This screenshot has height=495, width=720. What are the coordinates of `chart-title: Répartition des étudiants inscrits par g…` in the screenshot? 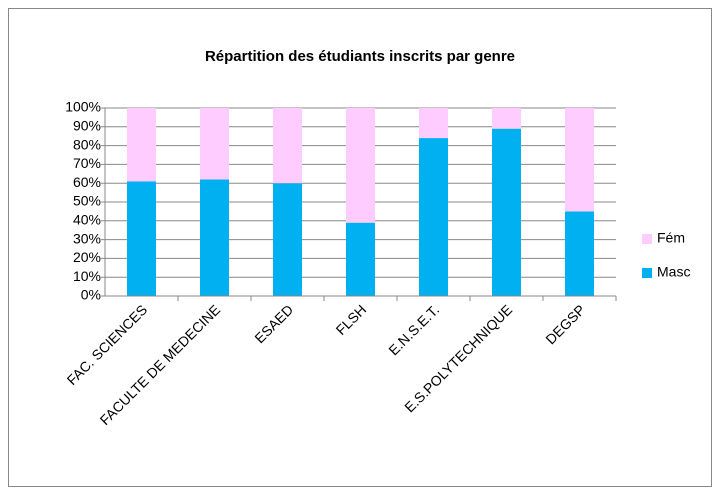 It's located at (360, 56).